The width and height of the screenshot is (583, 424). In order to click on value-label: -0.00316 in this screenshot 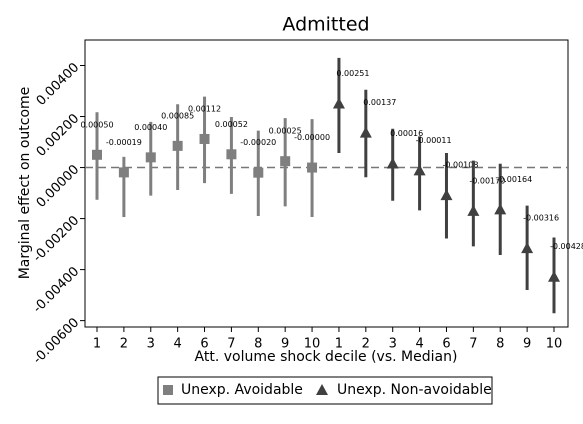, I will do `click(541, 218)`.